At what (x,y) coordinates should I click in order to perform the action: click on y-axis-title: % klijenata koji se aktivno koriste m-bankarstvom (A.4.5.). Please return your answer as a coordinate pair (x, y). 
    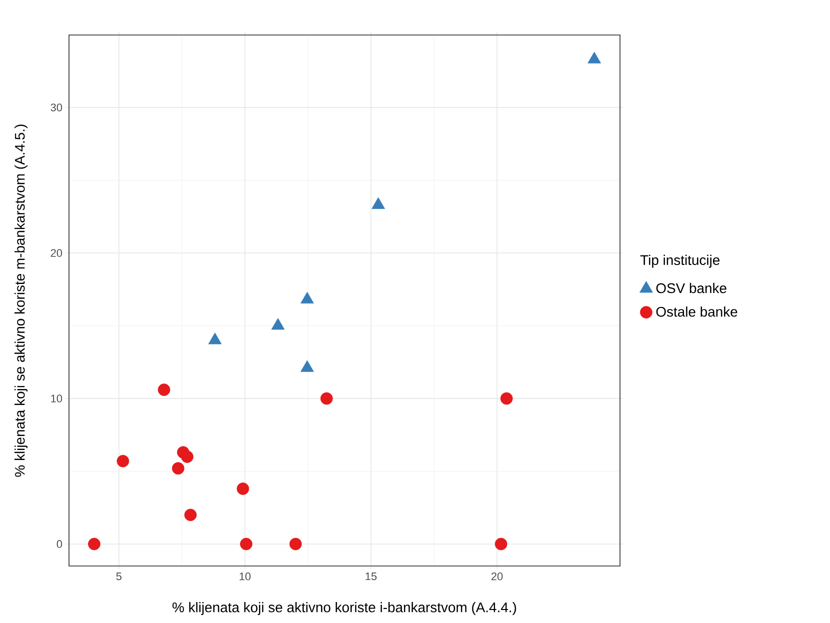
    Looking at the image, I should click on (21, 300).